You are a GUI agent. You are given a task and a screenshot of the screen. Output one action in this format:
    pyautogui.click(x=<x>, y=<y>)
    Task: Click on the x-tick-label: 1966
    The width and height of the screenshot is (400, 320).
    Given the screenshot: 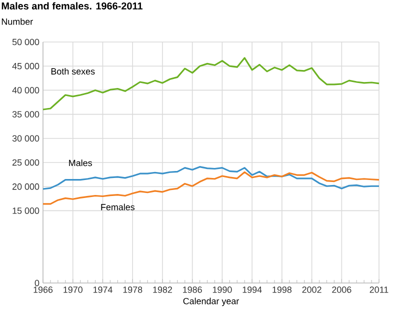 What is the action you would take?
    pyautogui.click(x=43, y=289)
    